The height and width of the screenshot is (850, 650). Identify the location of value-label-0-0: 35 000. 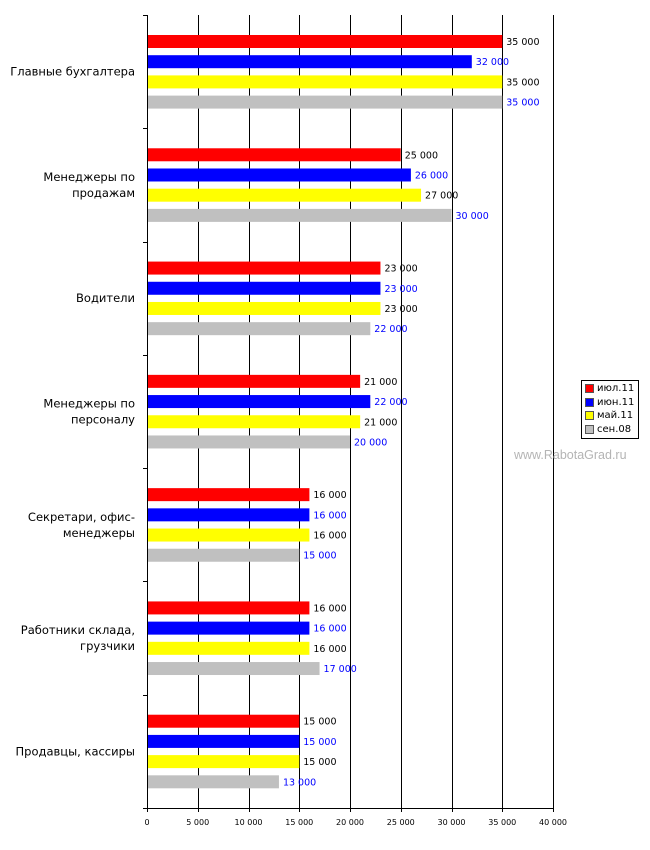
(522, 42).